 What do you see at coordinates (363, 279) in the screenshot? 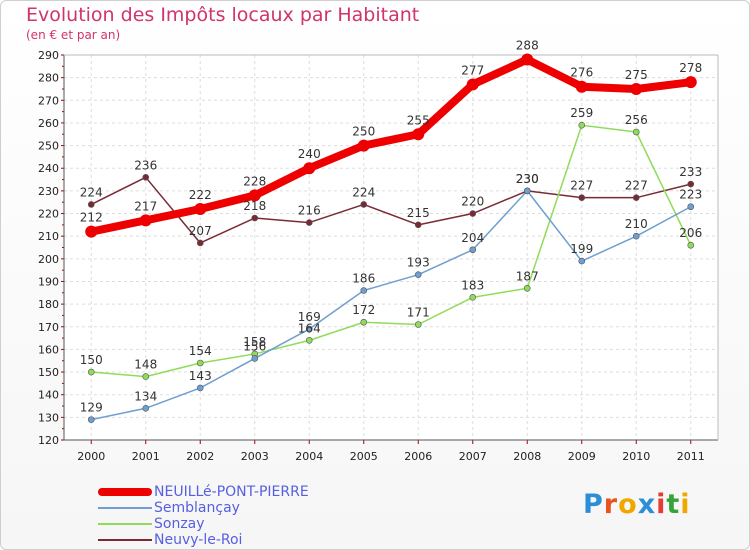
I see `data-label: 186` at bounding box center [363, 279].